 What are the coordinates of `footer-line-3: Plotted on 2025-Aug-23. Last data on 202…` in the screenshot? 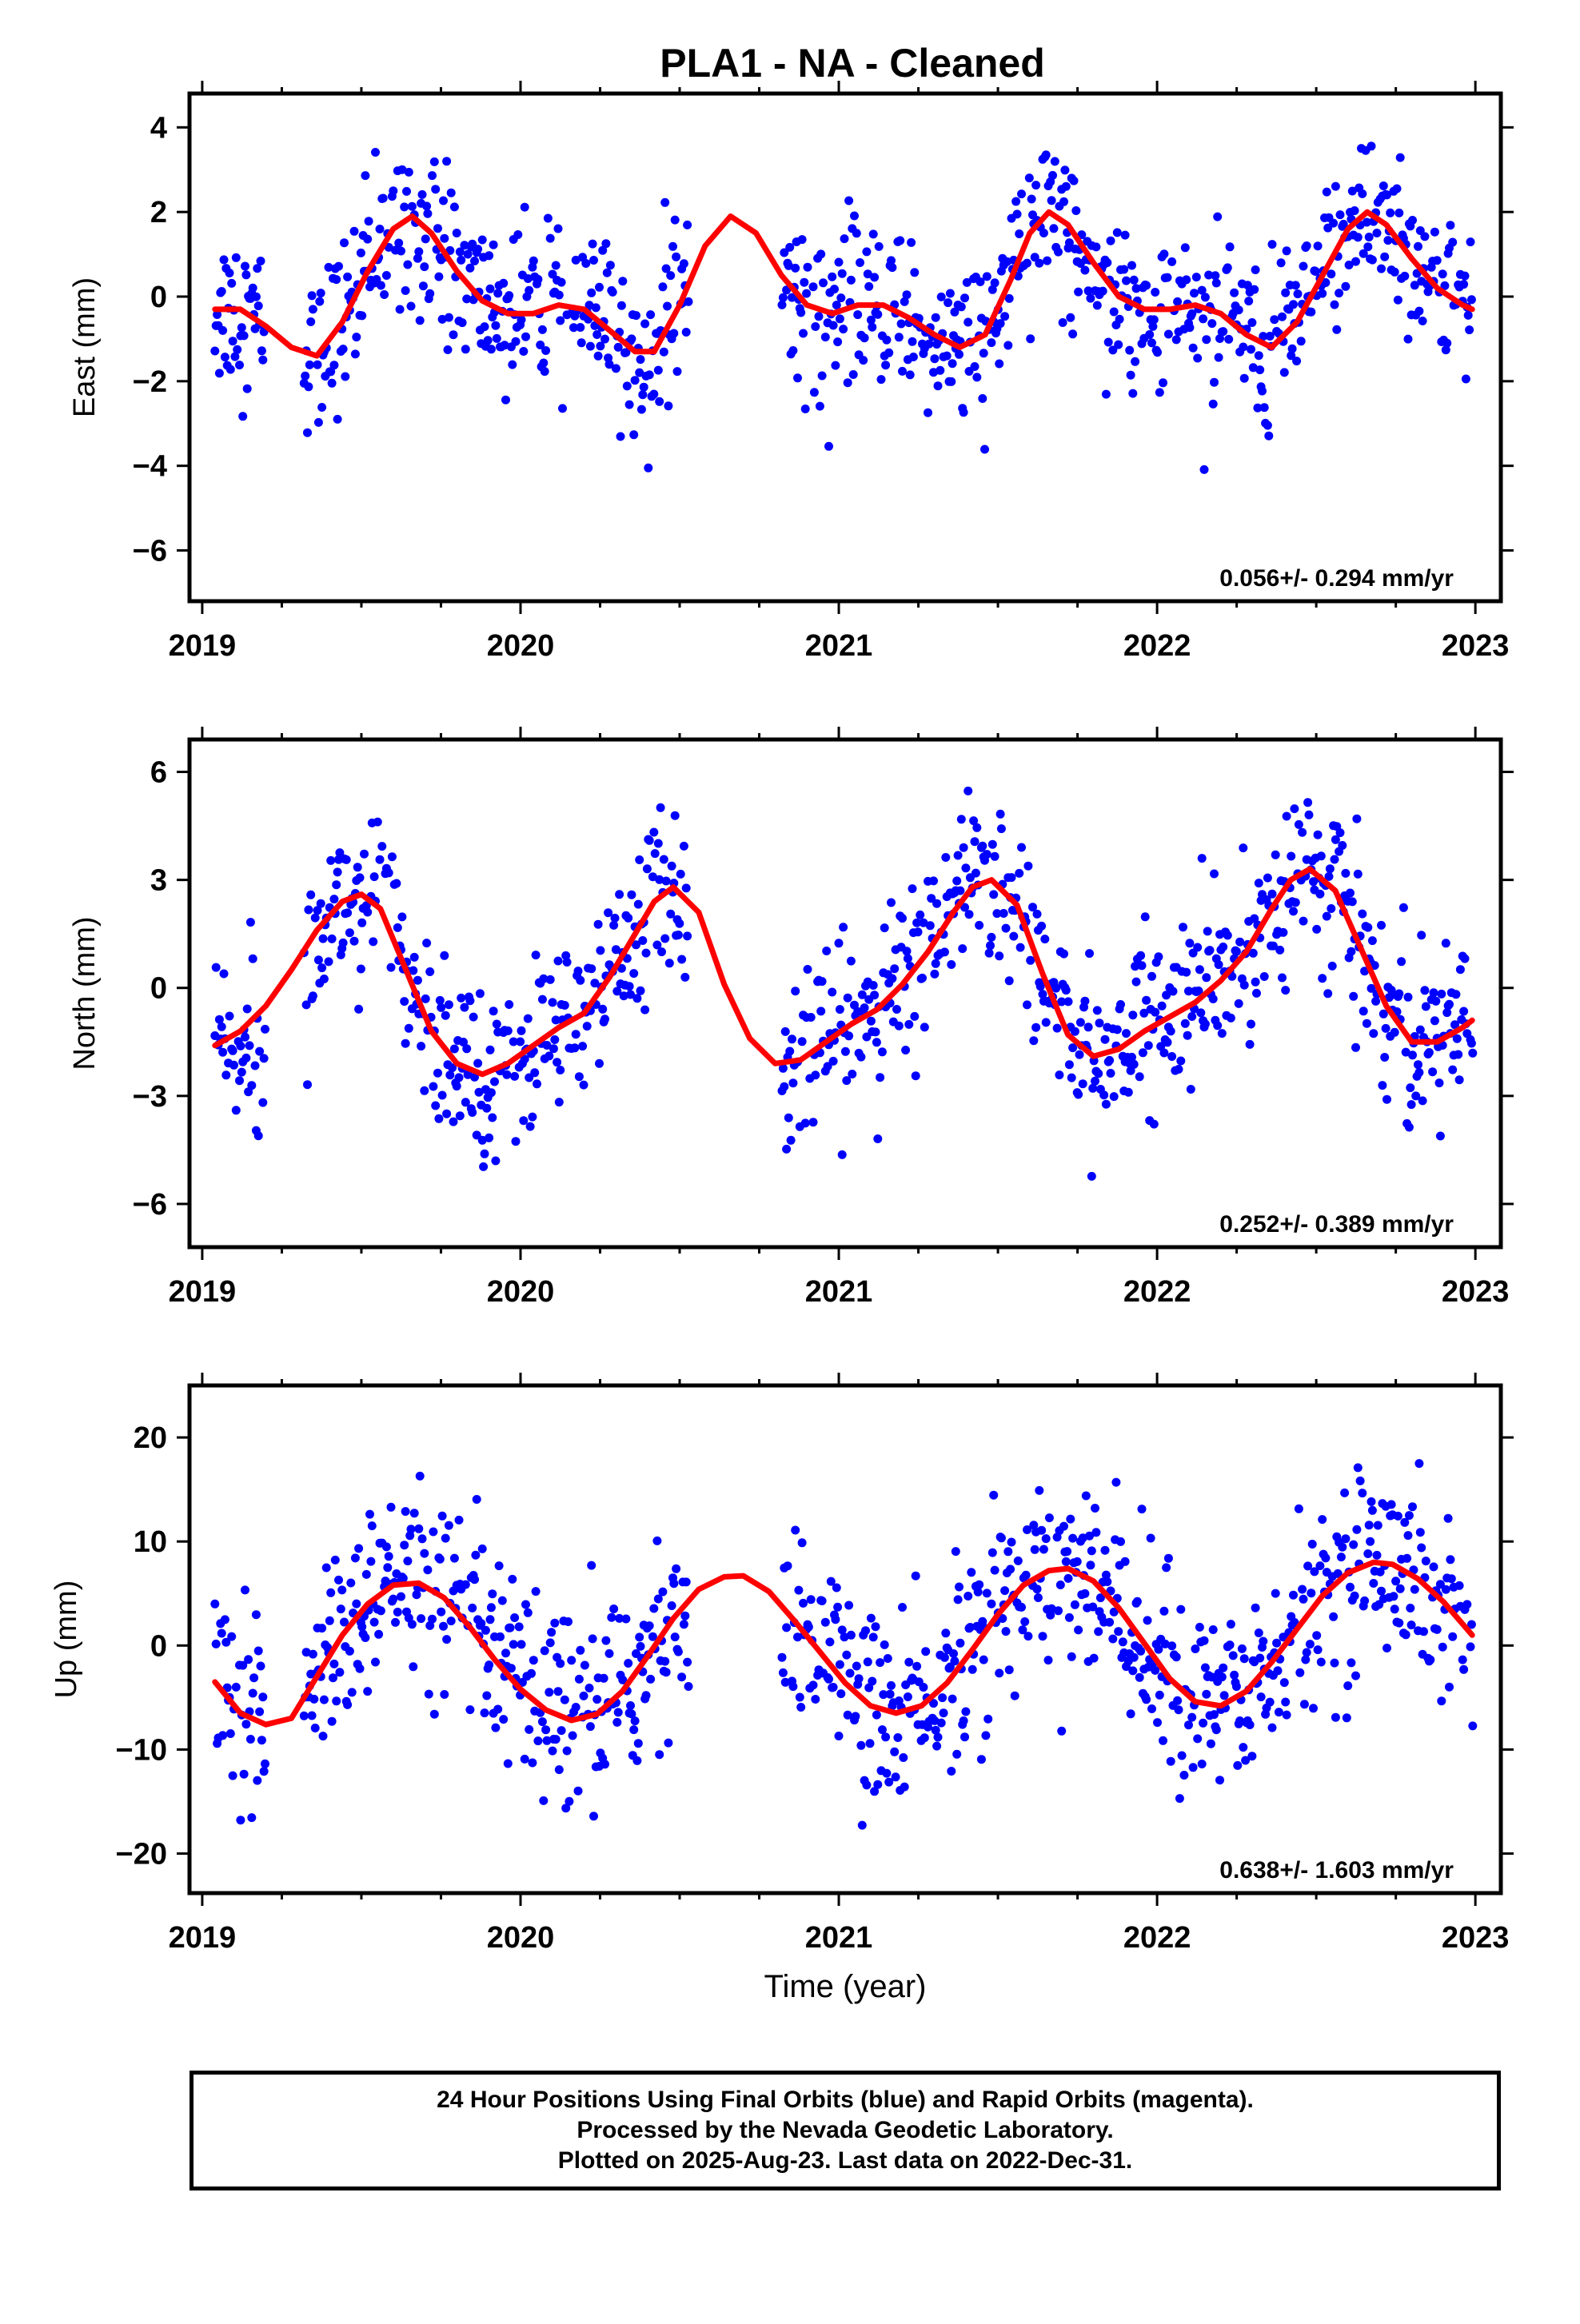 It's located at (845, 2161).